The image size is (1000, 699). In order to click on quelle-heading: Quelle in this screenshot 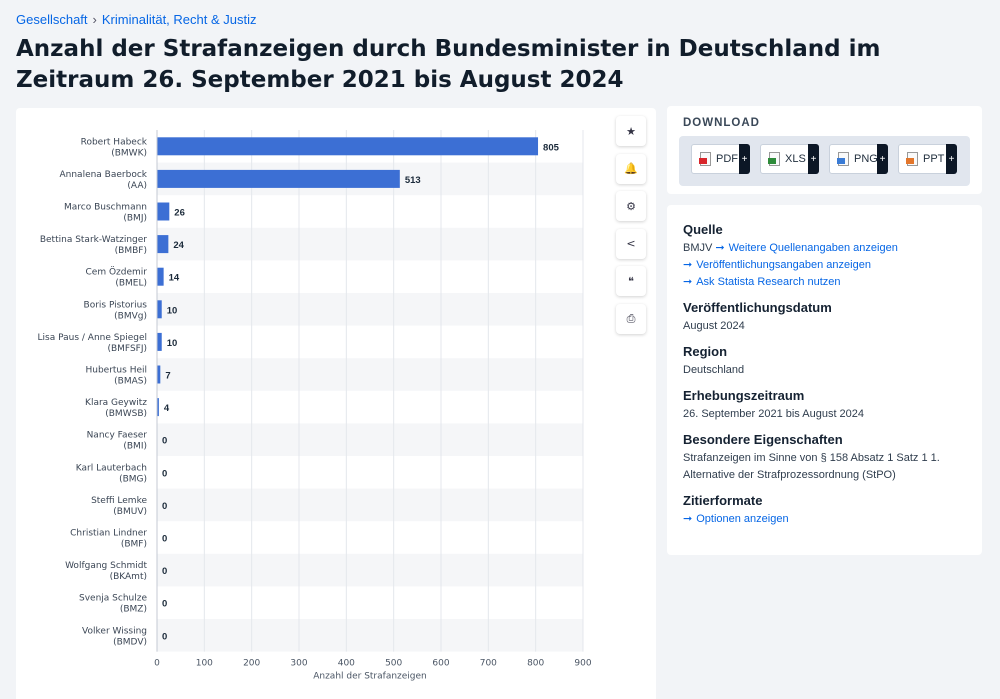, I will do `click(703, 229)`.